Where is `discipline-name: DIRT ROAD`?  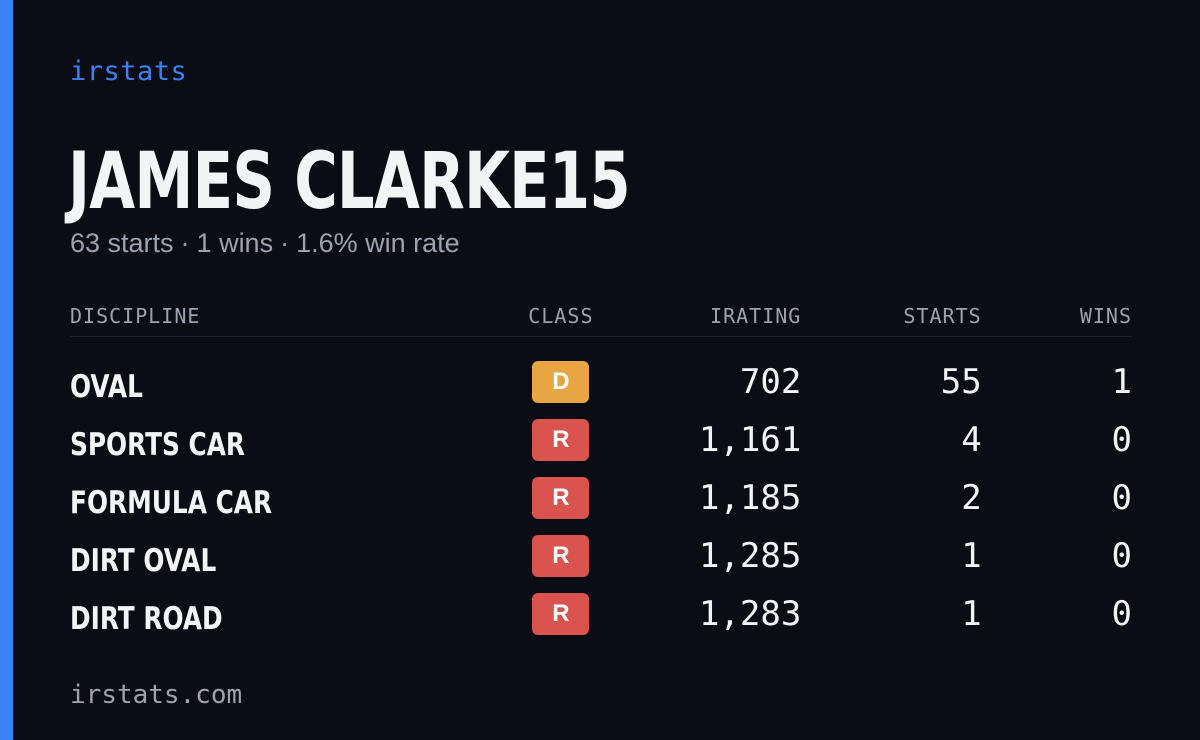 discipline-name: DIRT ROAD is located at coordinates (146, 619).